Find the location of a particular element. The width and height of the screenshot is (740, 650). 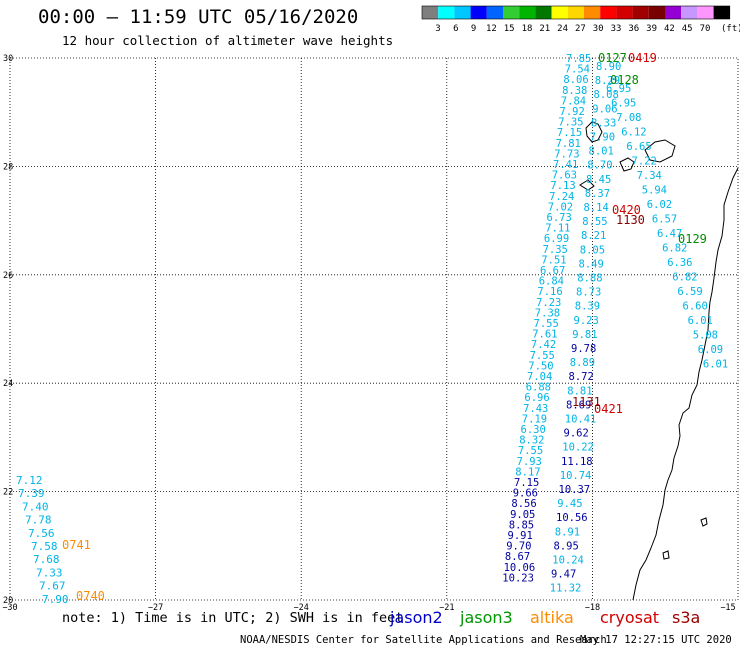

colorbar-tick-label: 30 is located at coordinates (598, 29).